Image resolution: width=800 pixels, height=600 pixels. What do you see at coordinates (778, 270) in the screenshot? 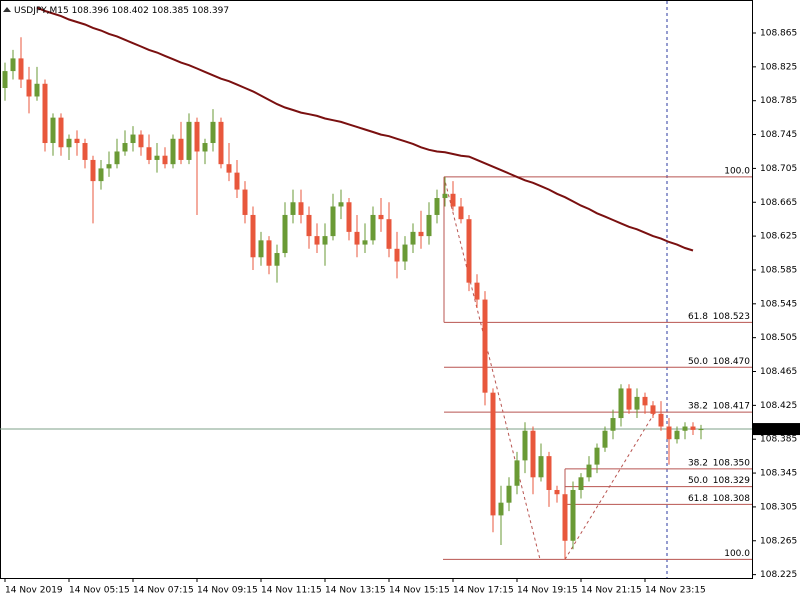
I see `y-tick-label: 108.585` at bounding box center [778, 270].